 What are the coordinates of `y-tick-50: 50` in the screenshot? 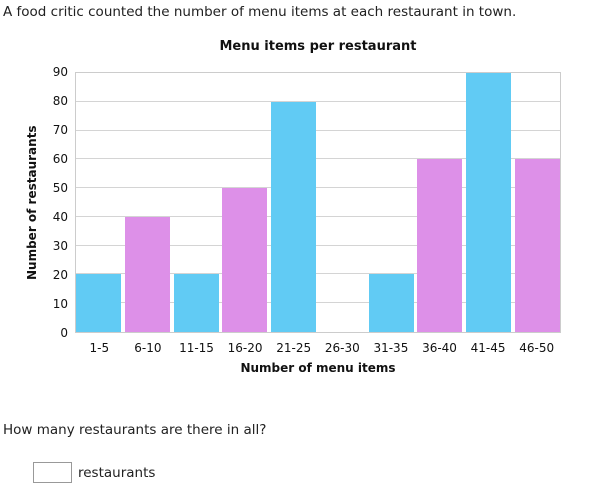 It's located at (60, 188).